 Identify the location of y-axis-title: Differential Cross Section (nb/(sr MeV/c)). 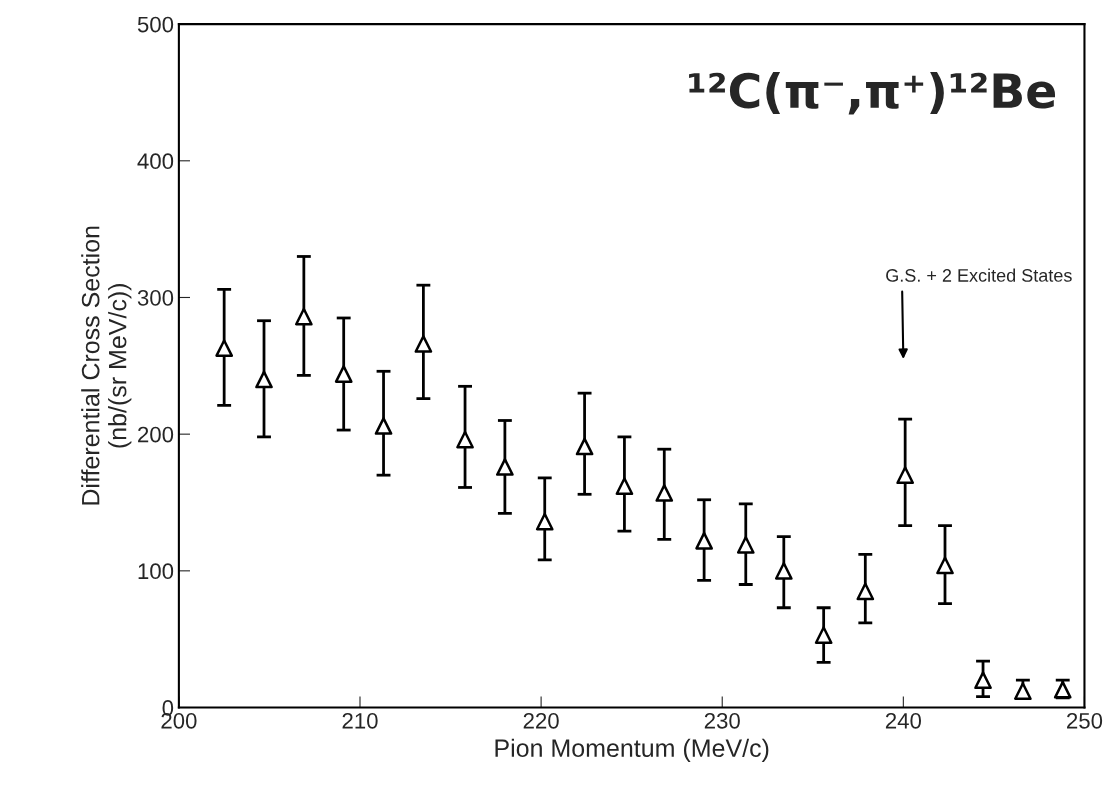
(106, 365).